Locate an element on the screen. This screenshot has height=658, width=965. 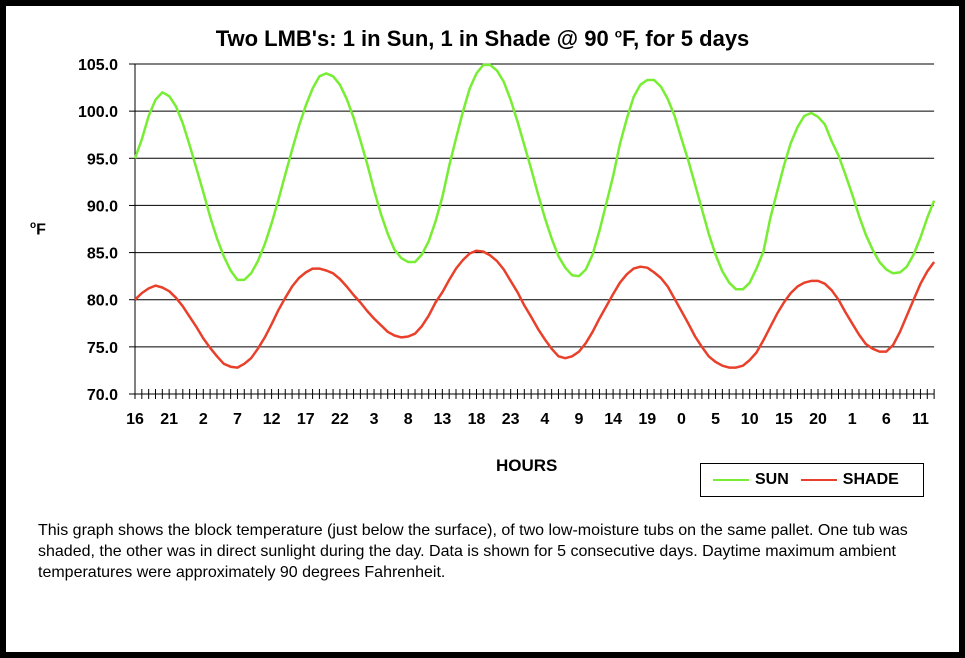
legend-item-shade: SHADE is located at coordinates (849, 480).